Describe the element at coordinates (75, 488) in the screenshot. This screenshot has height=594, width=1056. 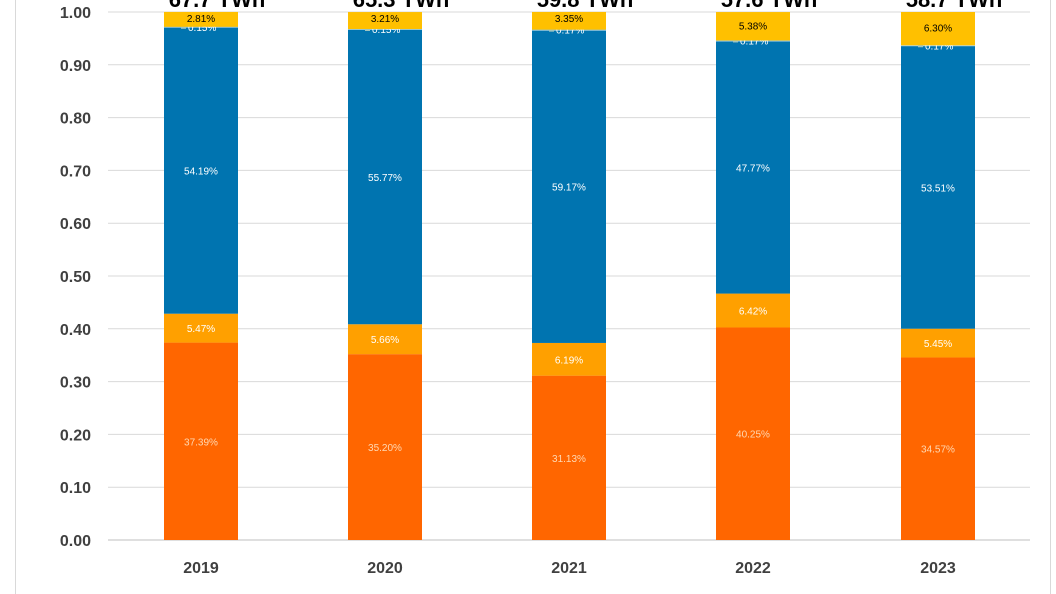
I see `y-tick-label: 0.10` at that location.